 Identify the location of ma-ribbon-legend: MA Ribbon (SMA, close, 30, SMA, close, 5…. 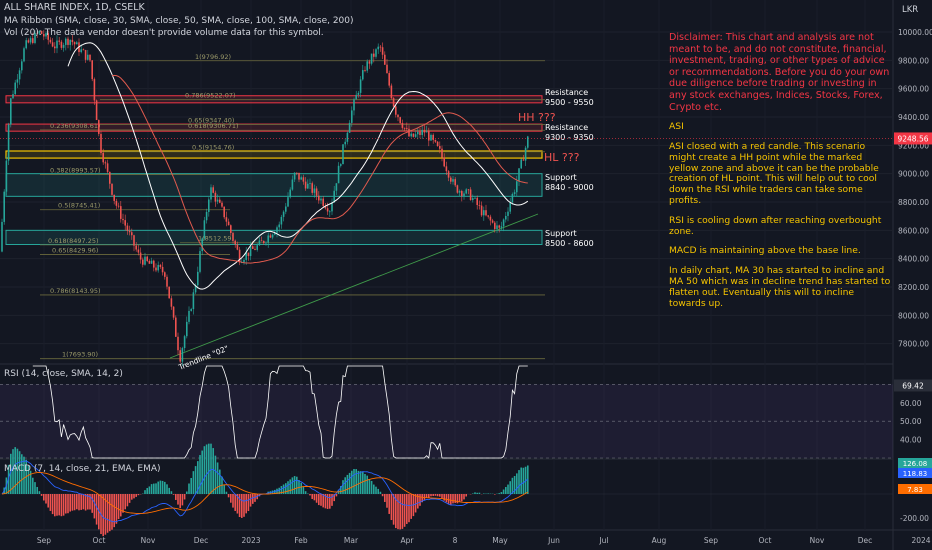
(179, 21).